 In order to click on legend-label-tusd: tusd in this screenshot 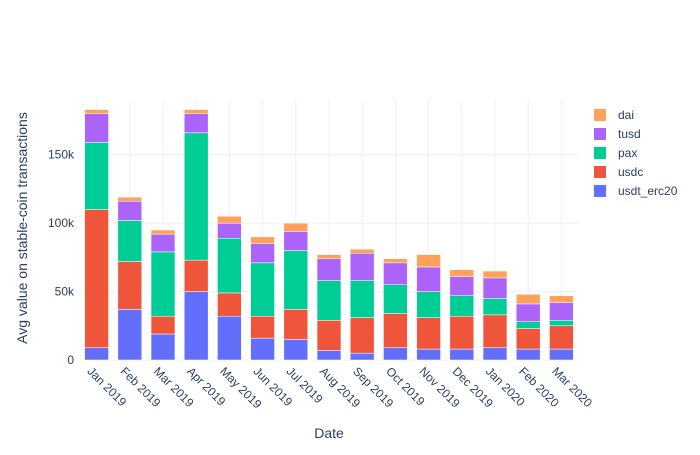, I will do `click(629, 134)`.